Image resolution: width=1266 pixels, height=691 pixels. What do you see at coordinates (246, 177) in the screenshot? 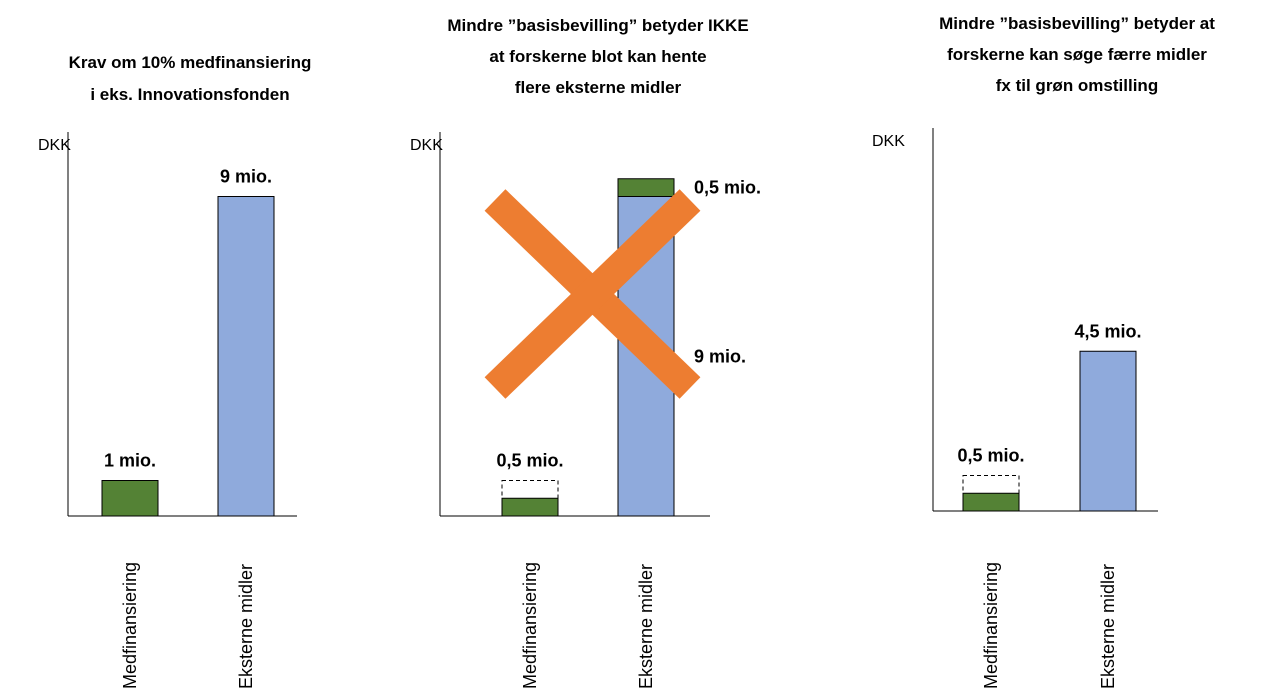
I see `bar-value-label: 9 mio.` at bounding box center [246, 177].